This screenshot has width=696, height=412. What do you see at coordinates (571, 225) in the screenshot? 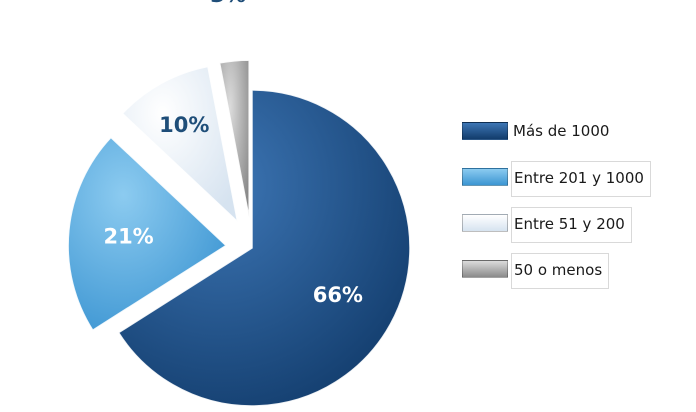
I see `legend-label: Entre 51 y 200` at bounding box center [571, 225].